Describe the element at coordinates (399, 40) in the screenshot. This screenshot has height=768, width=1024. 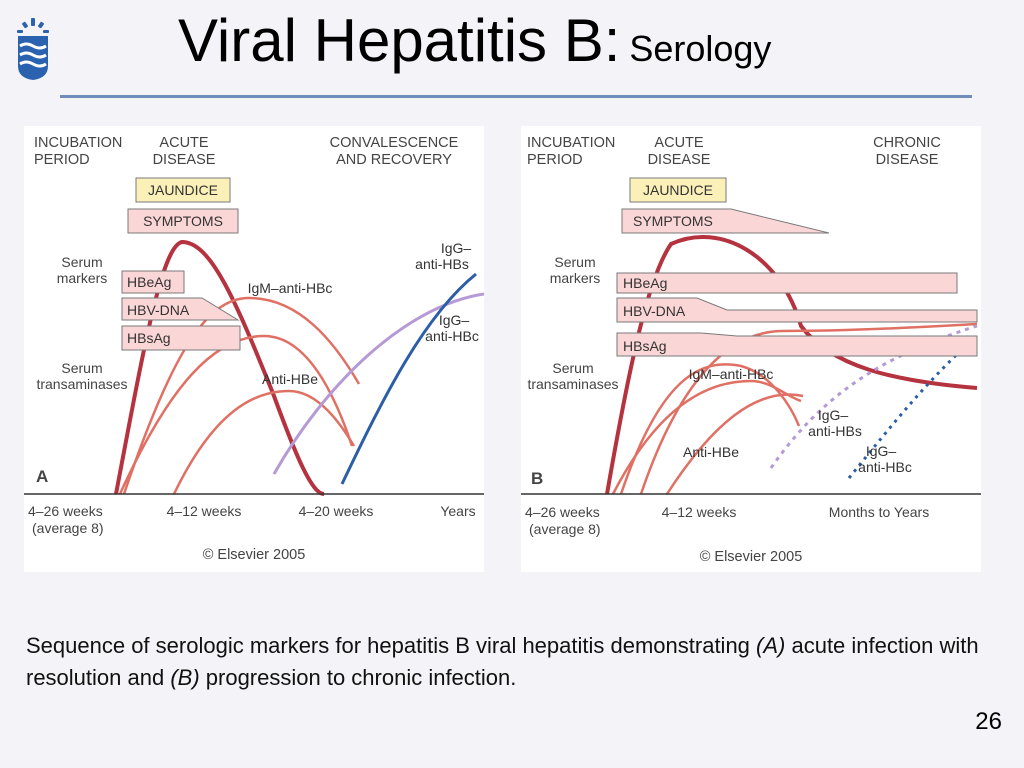
I see `slide-title-main: Viral Hepatitis B:` at that location.